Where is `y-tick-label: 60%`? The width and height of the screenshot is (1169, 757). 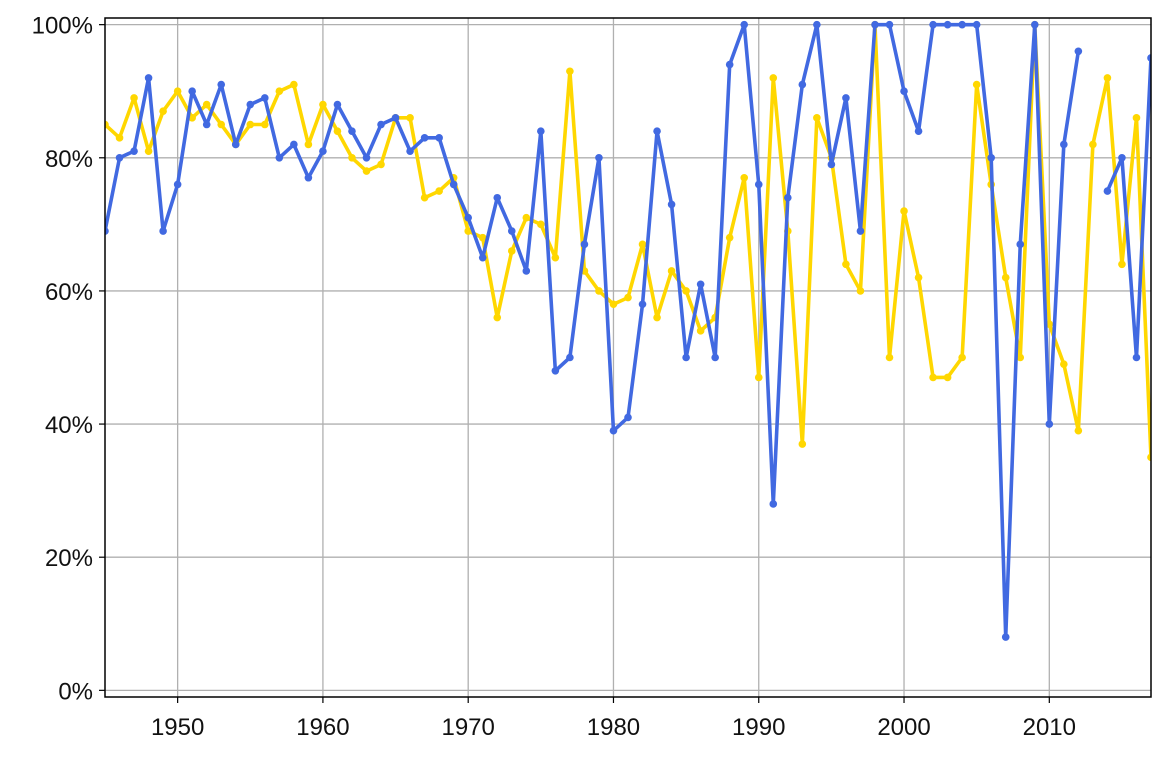
y-tick-label: 60% is located at coordinates (69, 292).